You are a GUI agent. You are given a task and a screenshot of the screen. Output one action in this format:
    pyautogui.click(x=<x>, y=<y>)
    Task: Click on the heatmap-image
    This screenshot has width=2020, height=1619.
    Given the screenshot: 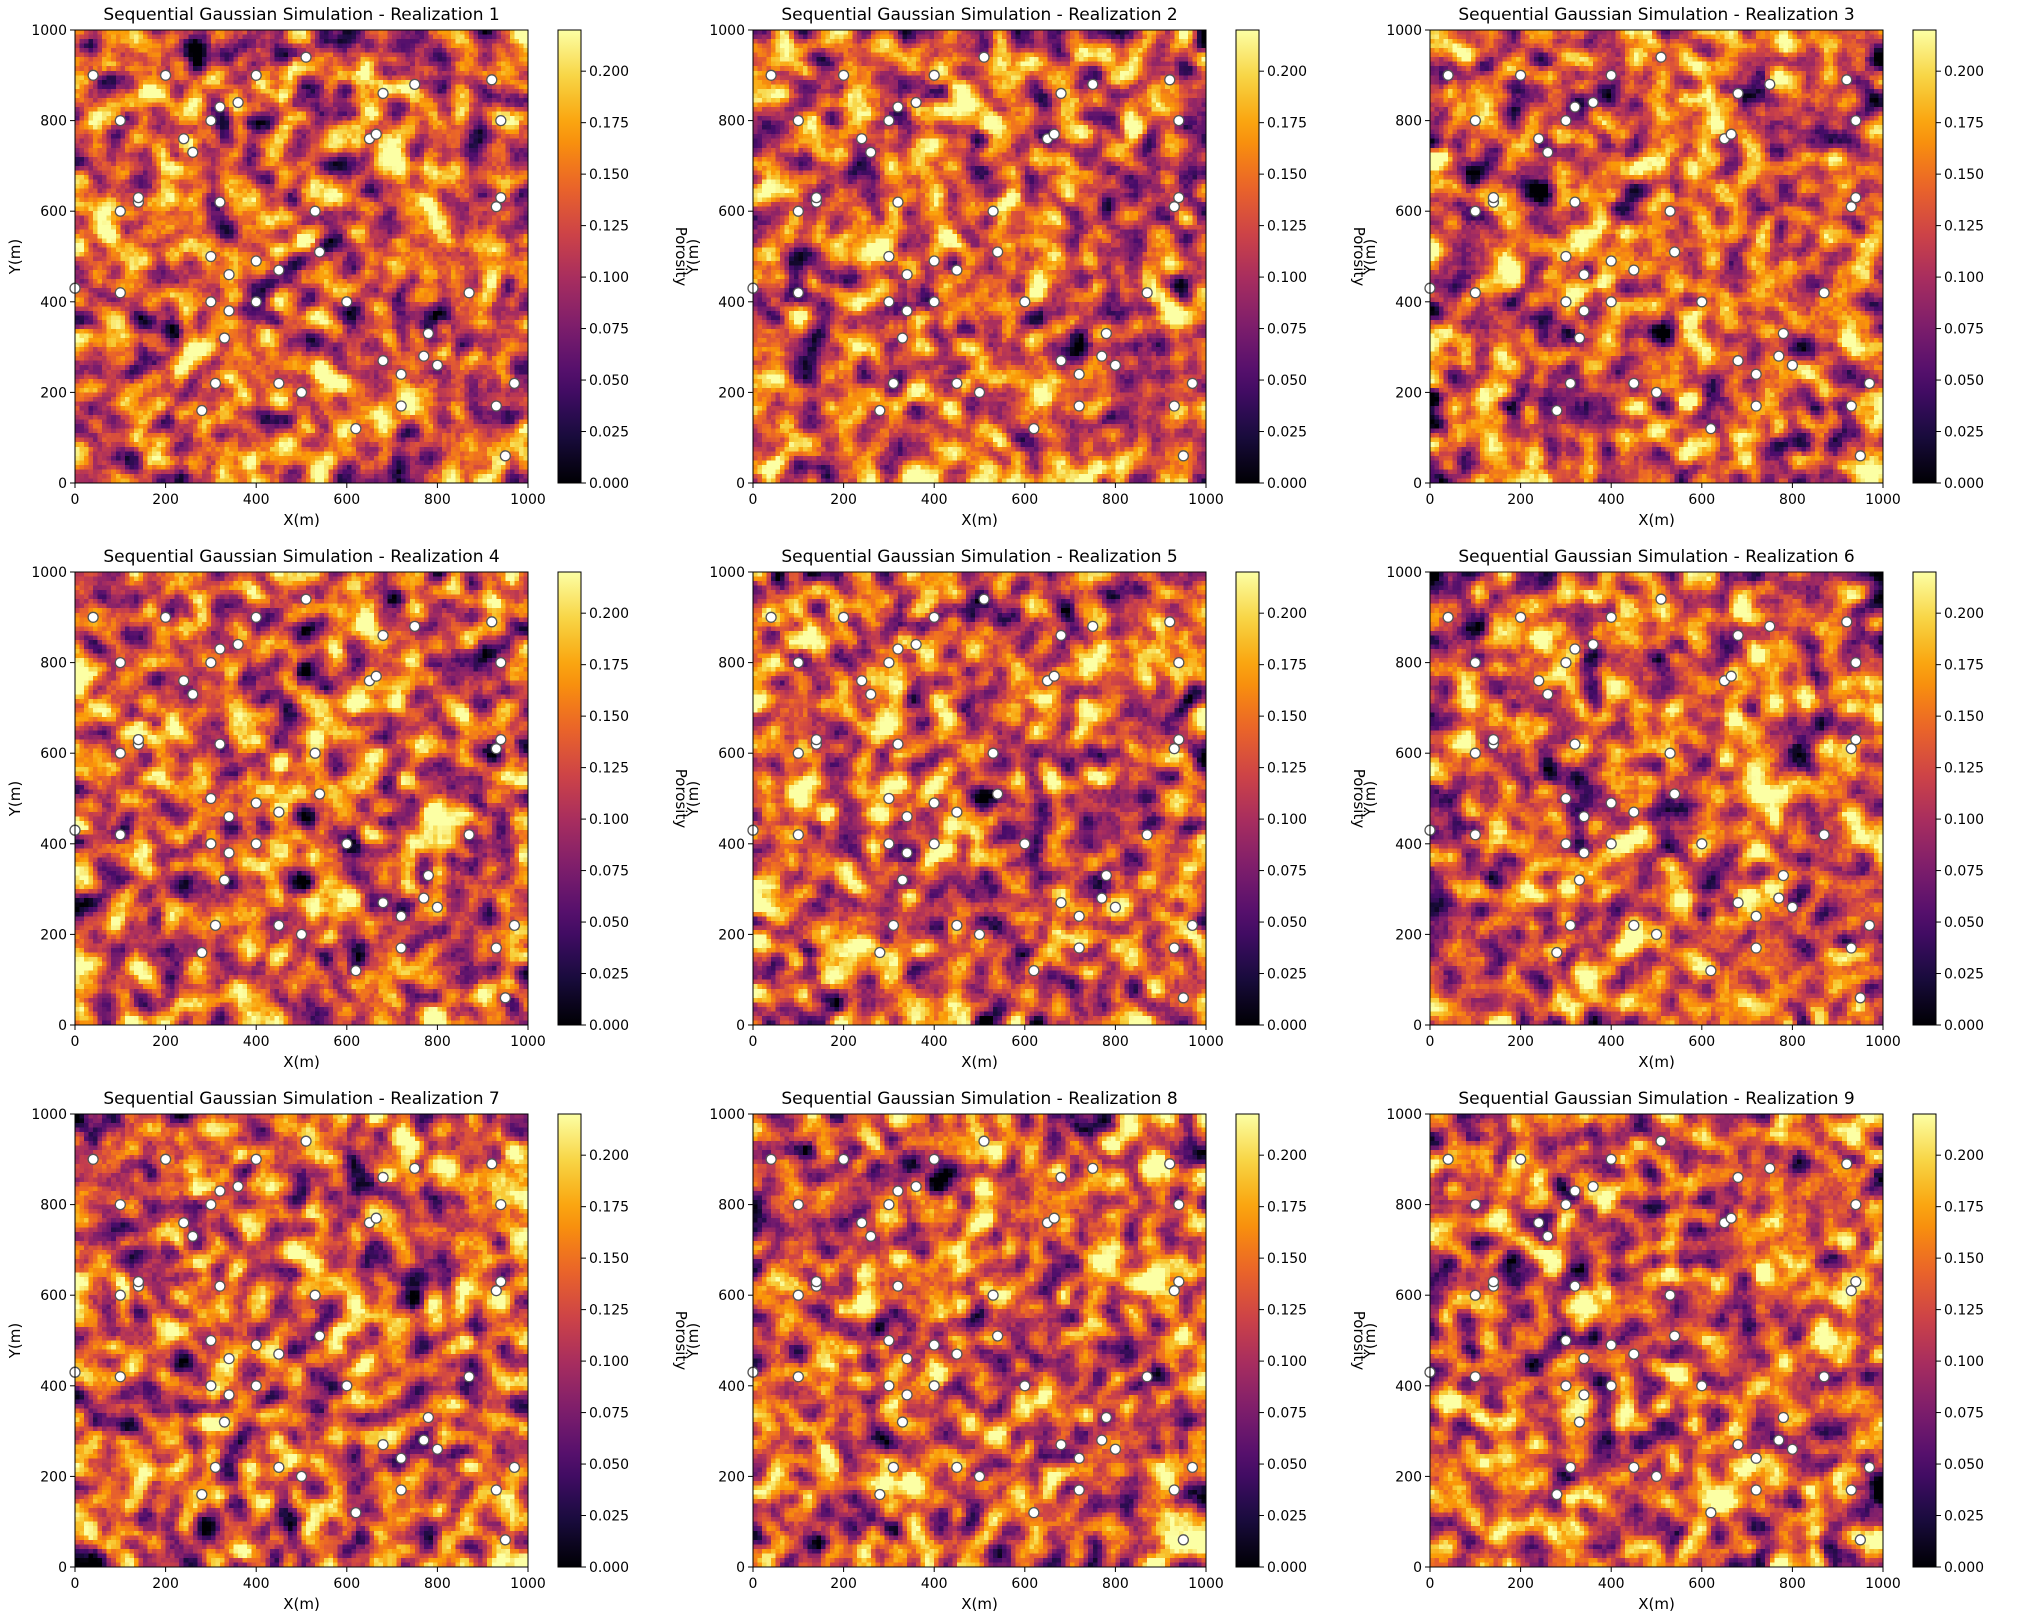 What is the action you would take?
    pyautogui.click(x=979, y=256)
    